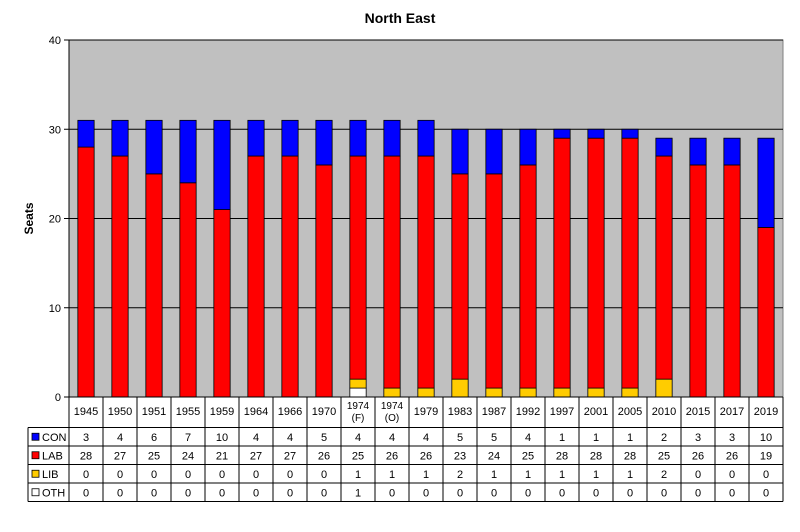  Describe the element at coordinates (766, 456) in the screenshot. I see `data-label-lab: 19` at that location.